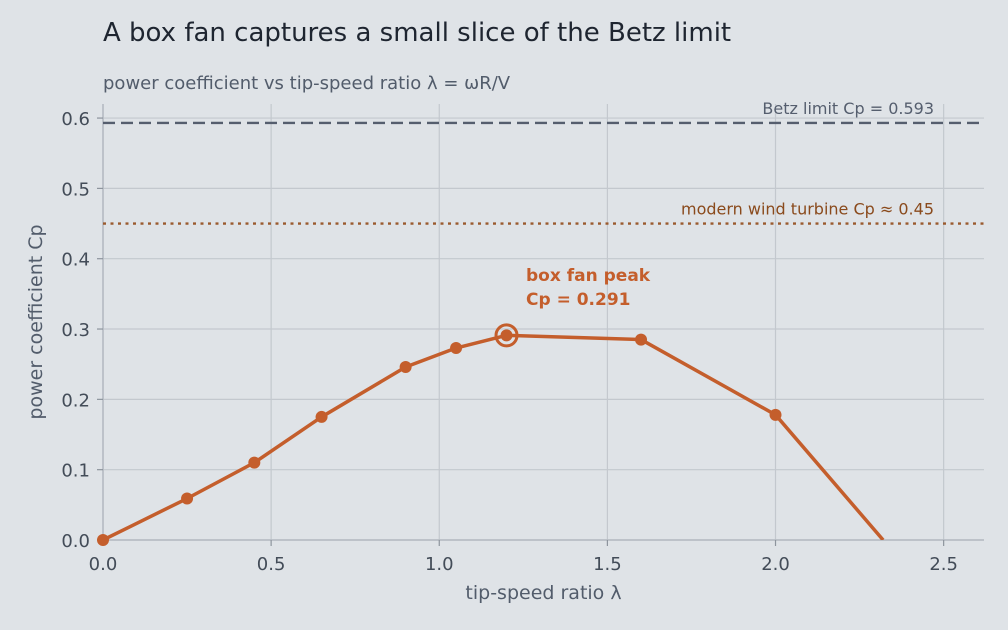  Describe the element at coordinates (943, 564) in the screenshot. I see `x-tick-label: 2.5` at that location.